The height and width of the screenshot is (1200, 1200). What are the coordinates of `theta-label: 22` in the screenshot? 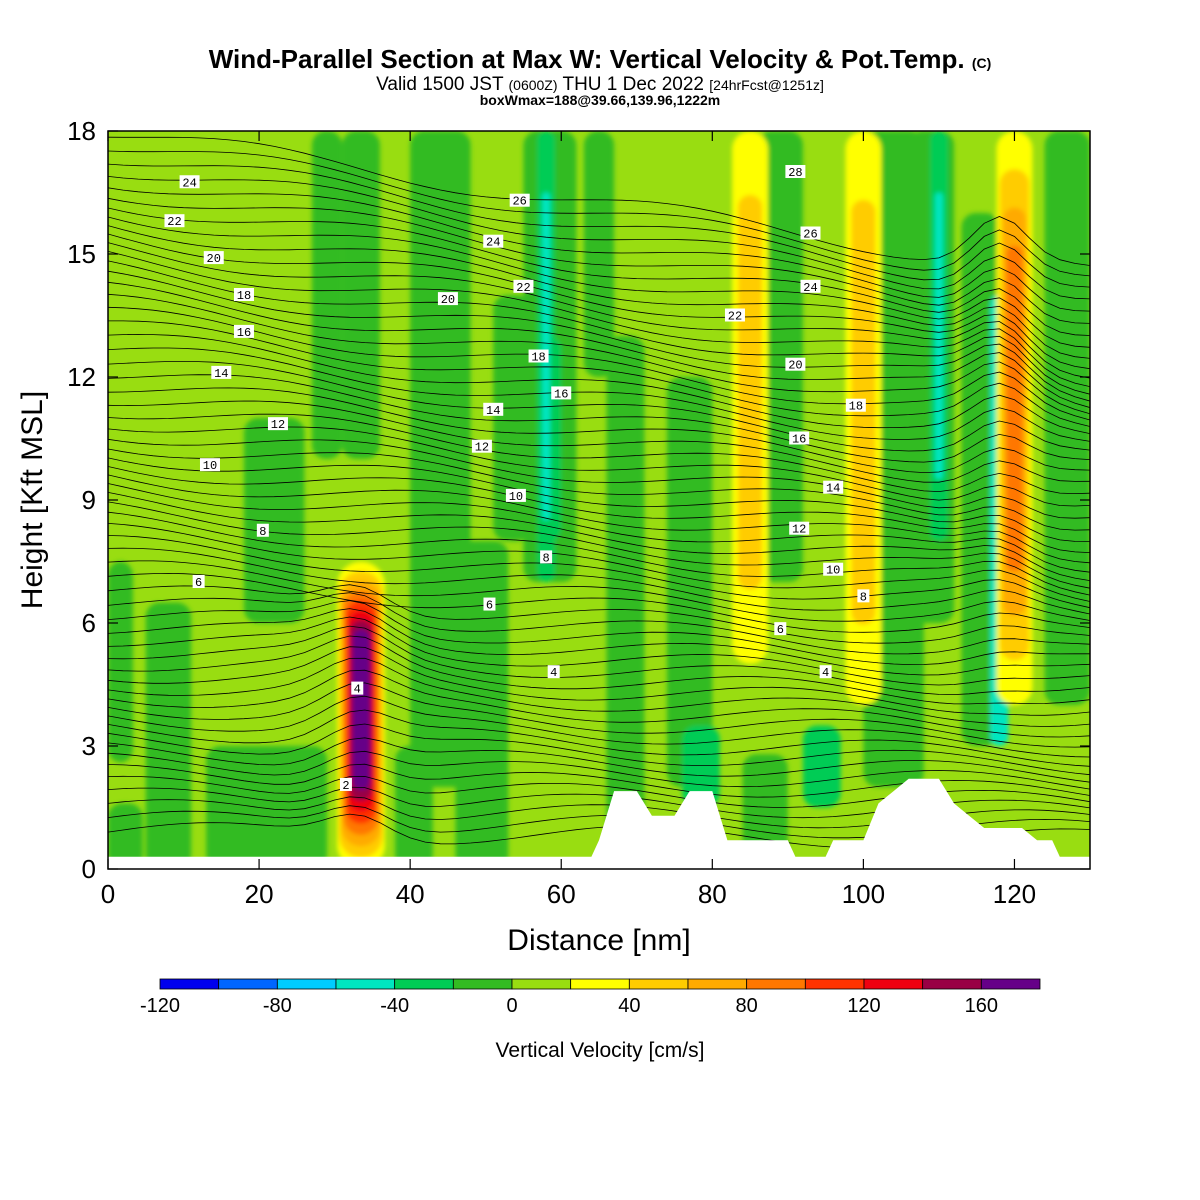 It's located at (174, 221).